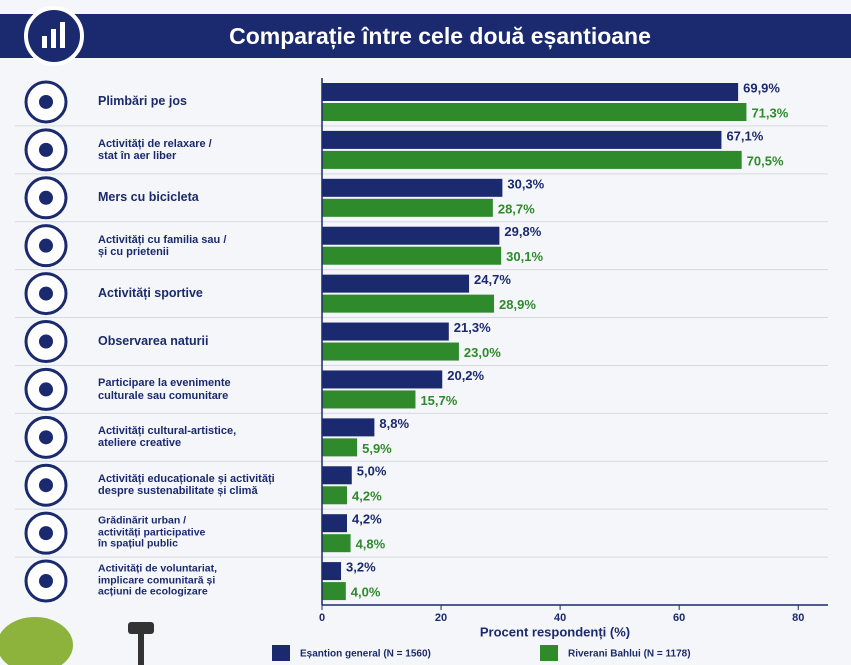 The width and height of the screenshot is (851, 665). What do you see at coordinates (761, 87) in the screenshot?
I see `value-label: 69,9%` at bounding box center [761, 87].